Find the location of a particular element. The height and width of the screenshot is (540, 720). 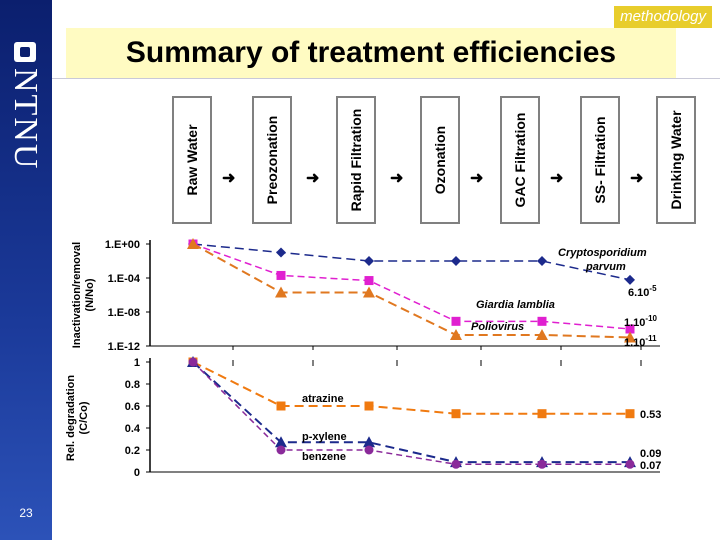

end-value-label: 1.10-10 is located at coordinates (641, 321).